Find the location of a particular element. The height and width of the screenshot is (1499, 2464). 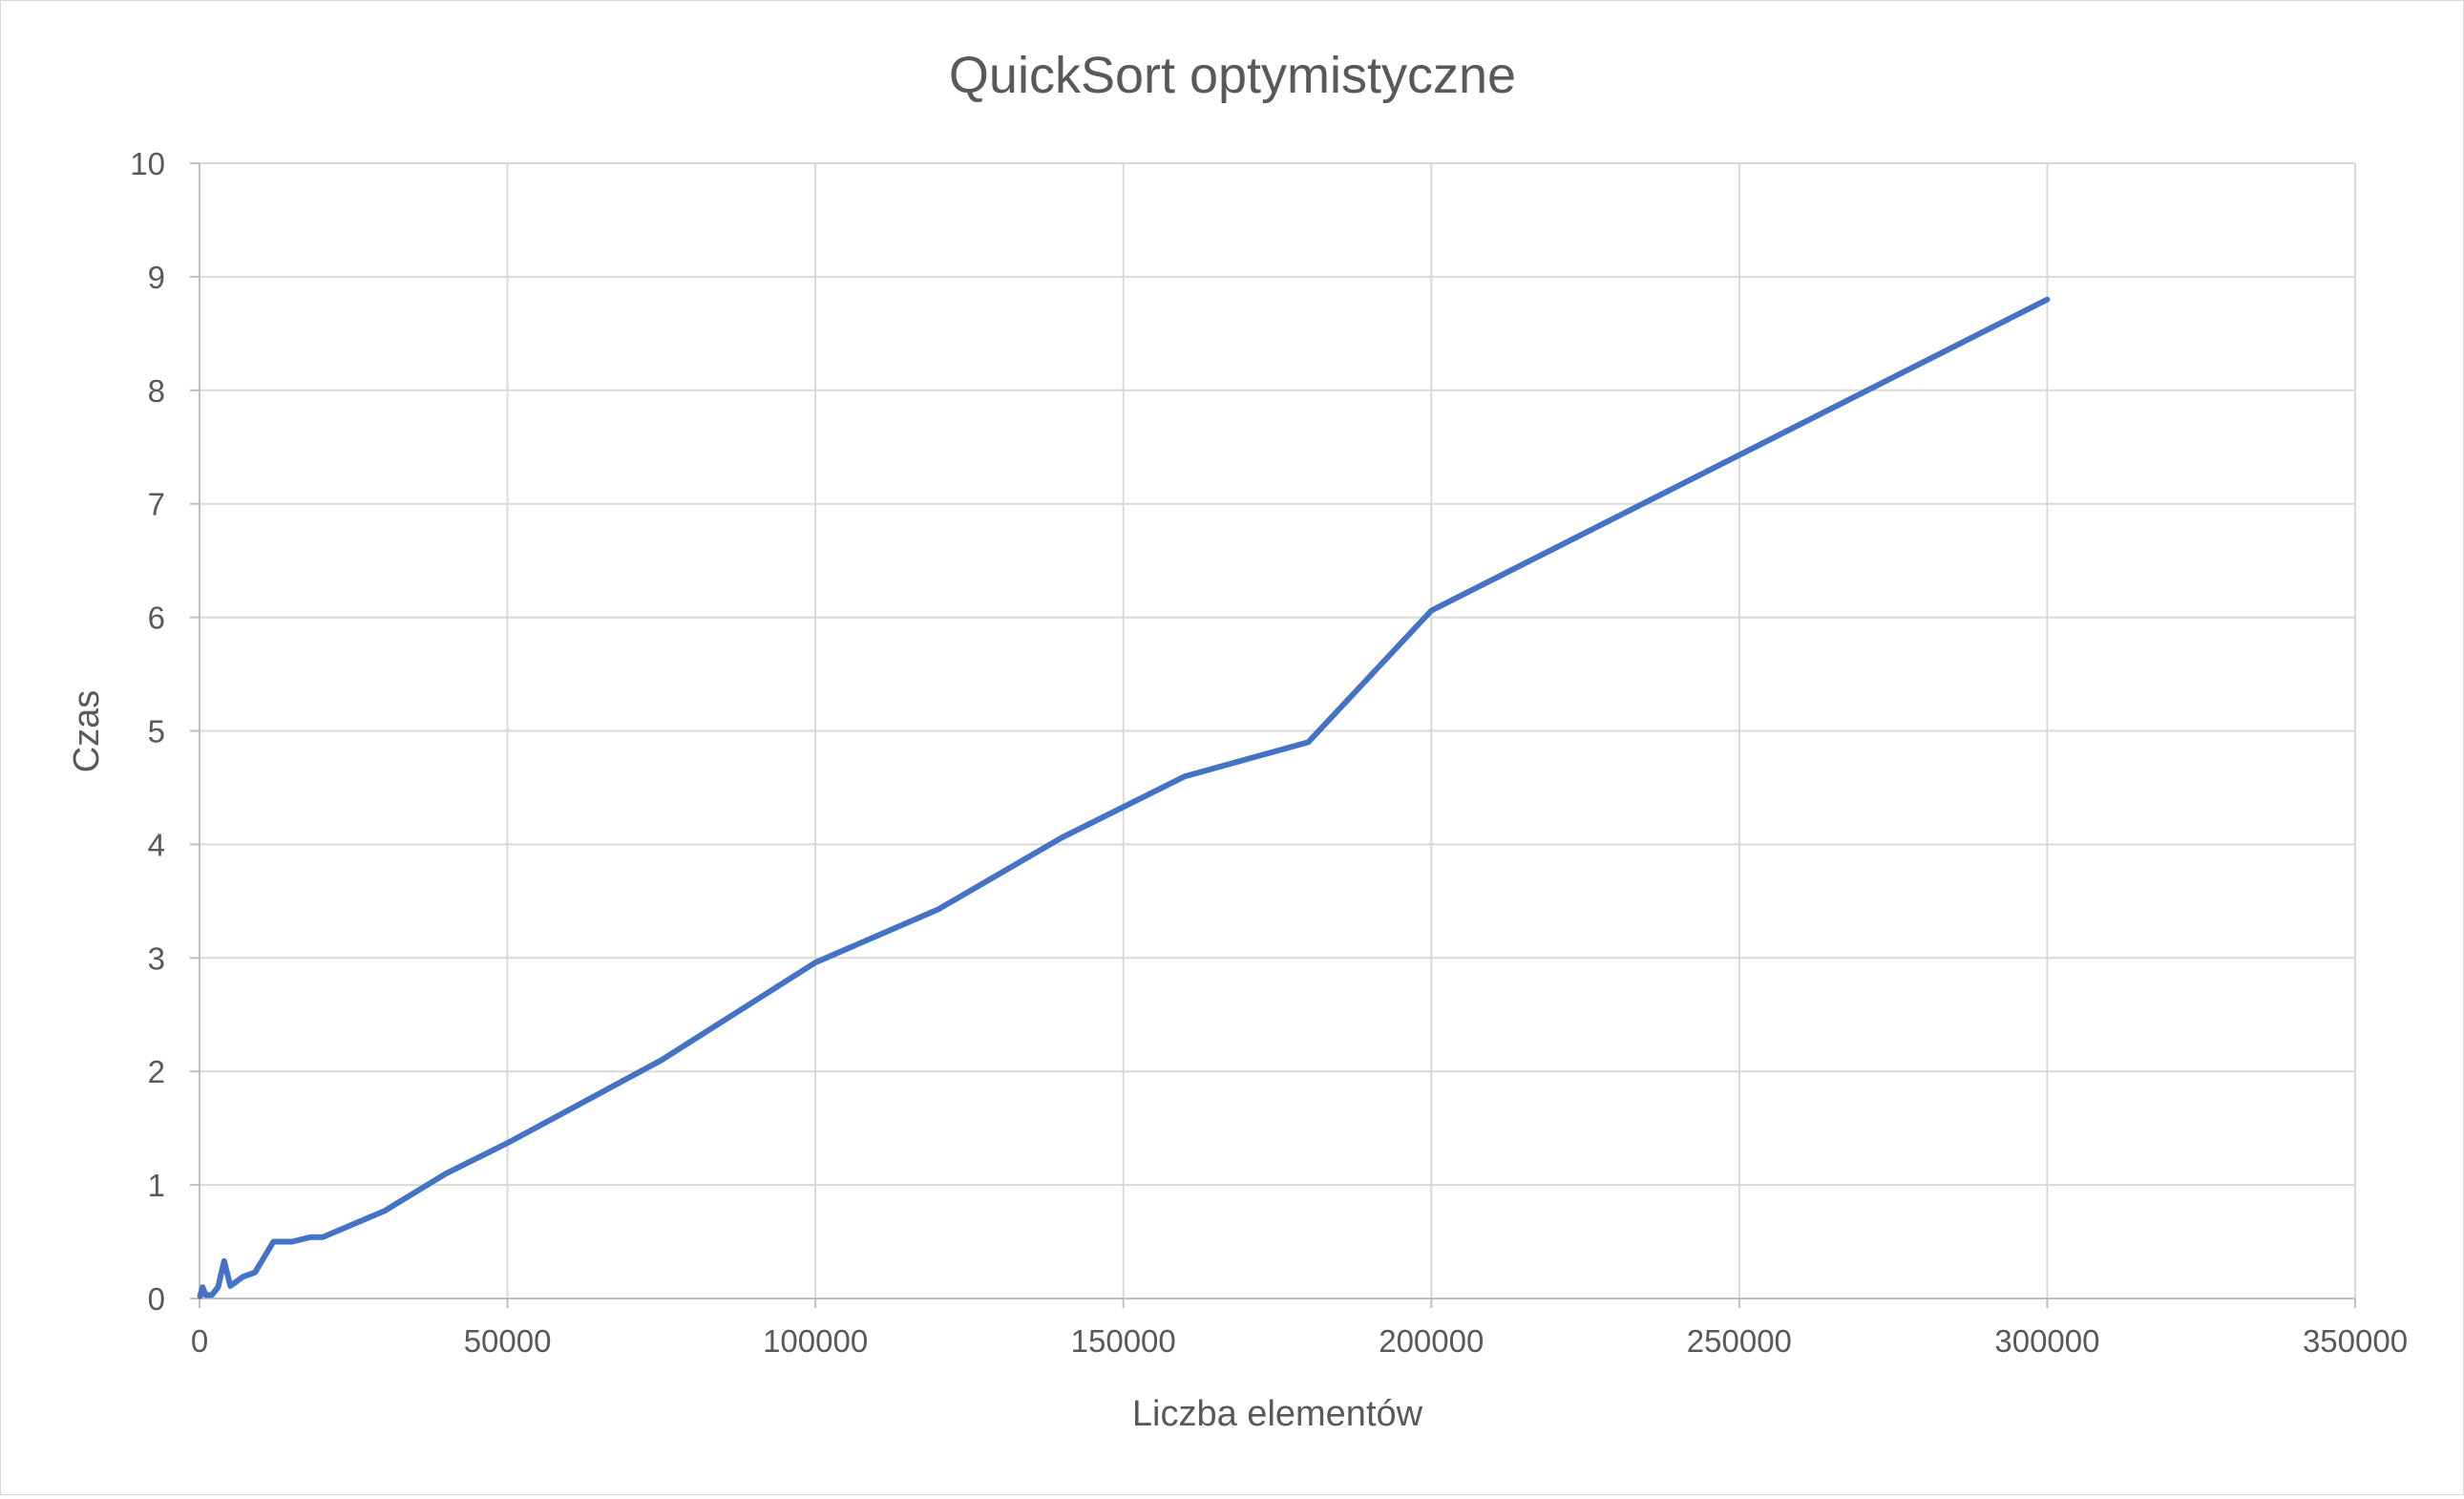

chart-title: QuickSort optymistyczne is located at coordinates (1232, 75).